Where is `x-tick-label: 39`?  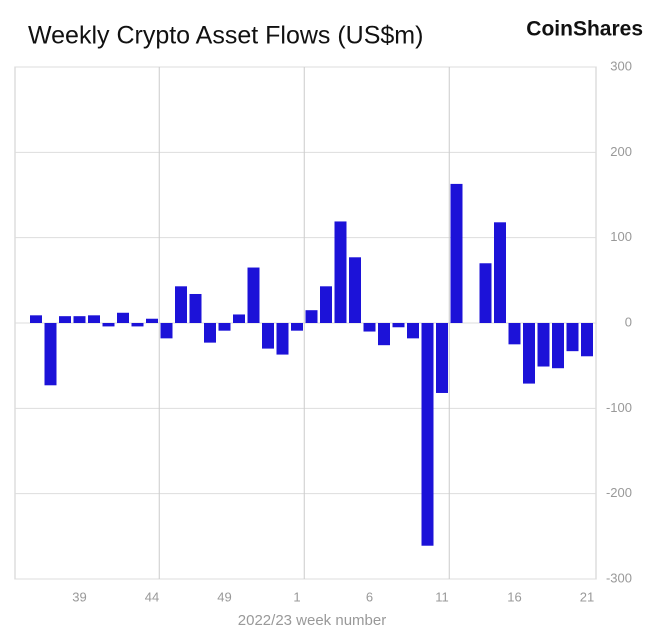
x-tick-label: 39 is located at coordinates (79, 596).